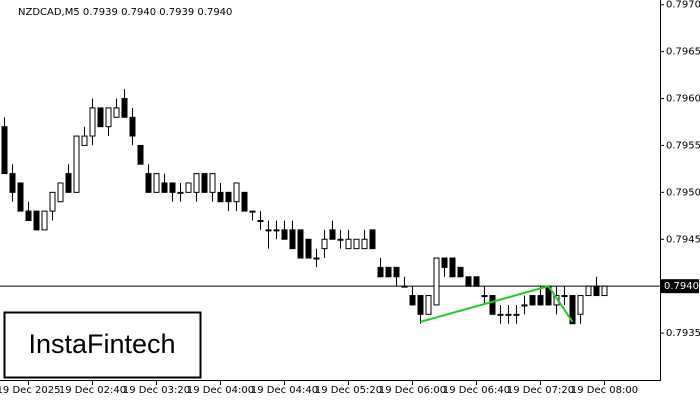  What do you see at coordinates (30, 390) in the screenshot?
I see `x-tick-label: 19 Dec 2025` at bounding box center [30, 390].